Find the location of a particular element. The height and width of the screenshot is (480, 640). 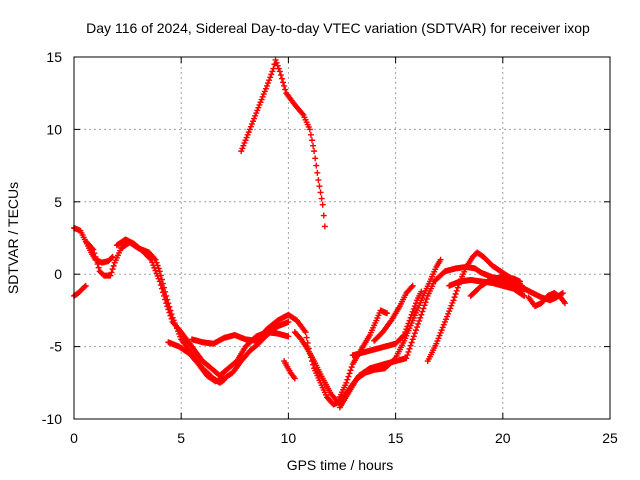

x-tick-label: 15 is located at coordinates (396, 438).